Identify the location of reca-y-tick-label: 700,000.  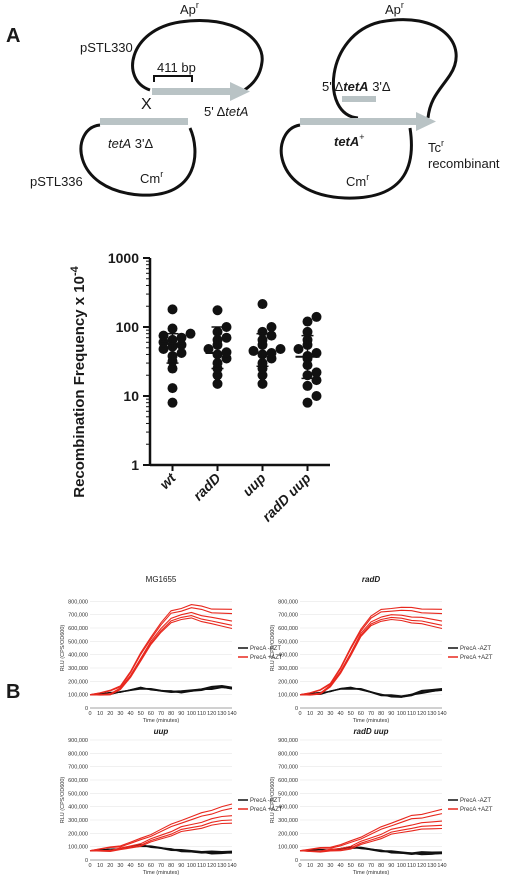
(78, 616).